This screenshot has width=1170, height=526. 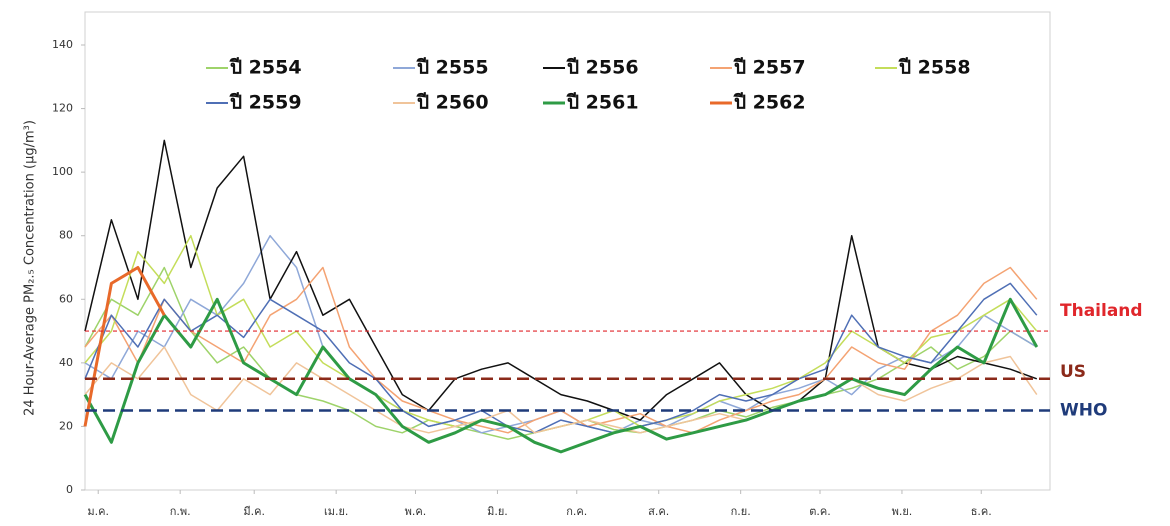 I want to click on x-tick-label: ก.พ., so click(x=180, y=511).